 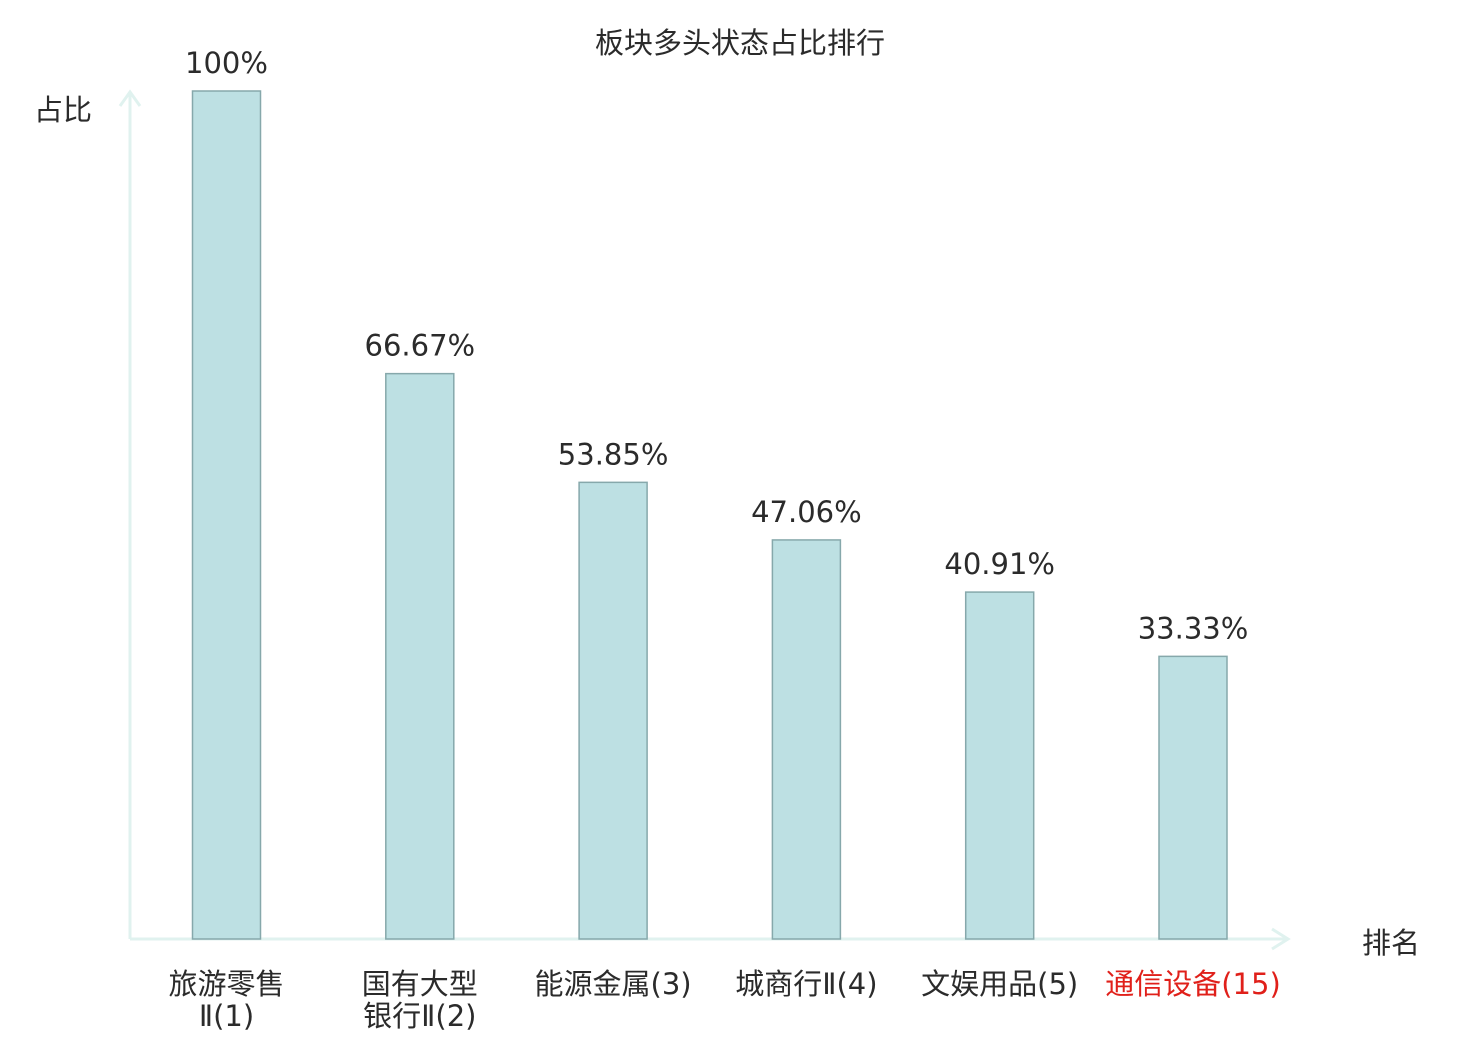 What do you see at coordinates (420, 984) in the screenshot?
I see `category-label-line: 国有大型` at bounding box center [420, 984].